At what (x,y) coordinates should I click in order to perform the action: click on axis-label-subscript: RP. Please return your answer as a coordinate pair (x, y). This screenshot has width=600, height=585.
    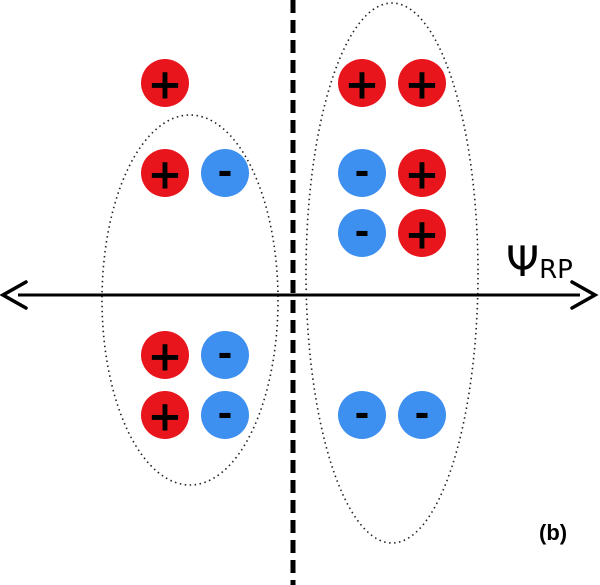
    Looking at the image, I should click on (556, 270).